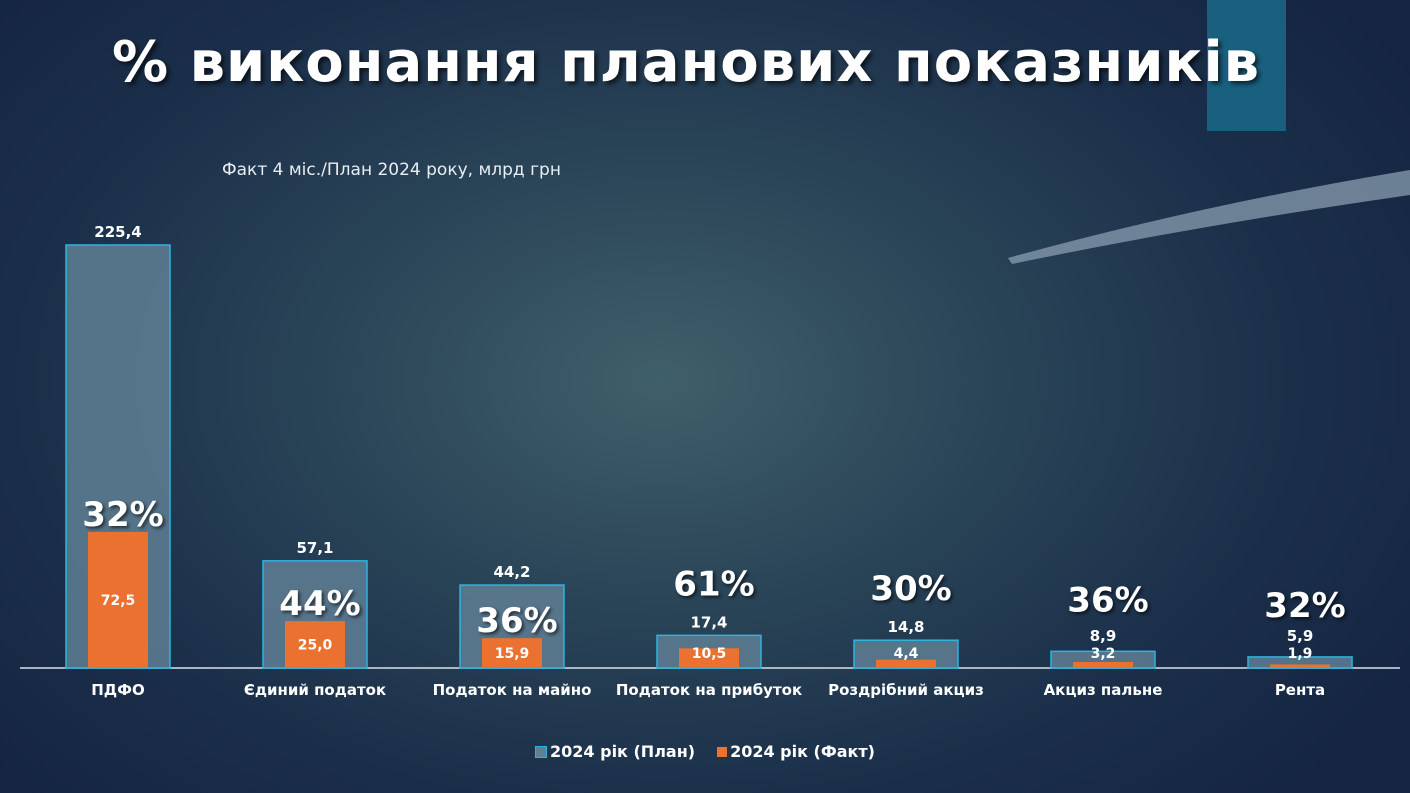 This screenshot has width=1410, height=793. What do you see at coordinates (906, 654) in the screenshot?
I see `fact-value-label: 4,4` at bounding box center [906, 654].